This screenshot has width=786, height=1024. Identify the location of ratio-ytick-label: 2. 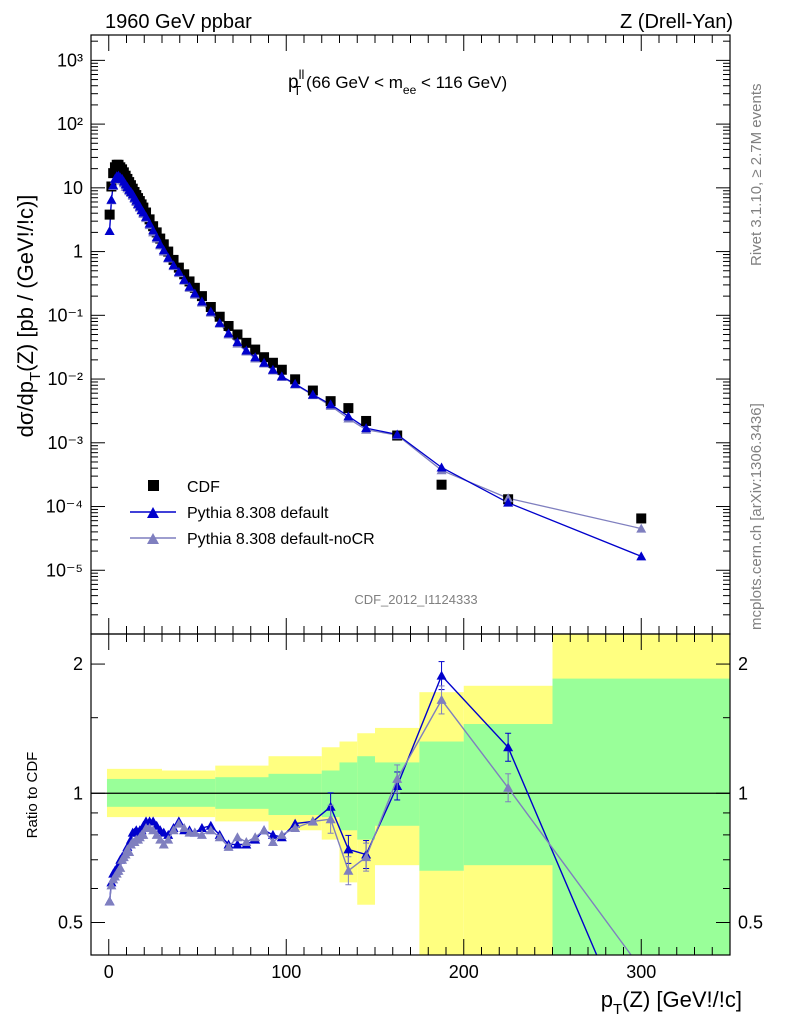
(78, 664).